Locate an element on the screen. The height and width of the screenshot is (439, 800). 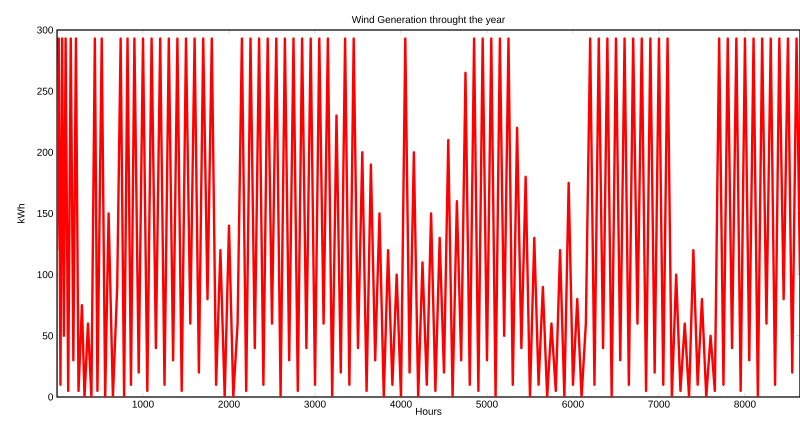
y-axis-title: kWh is located at coordinates (20, 213).